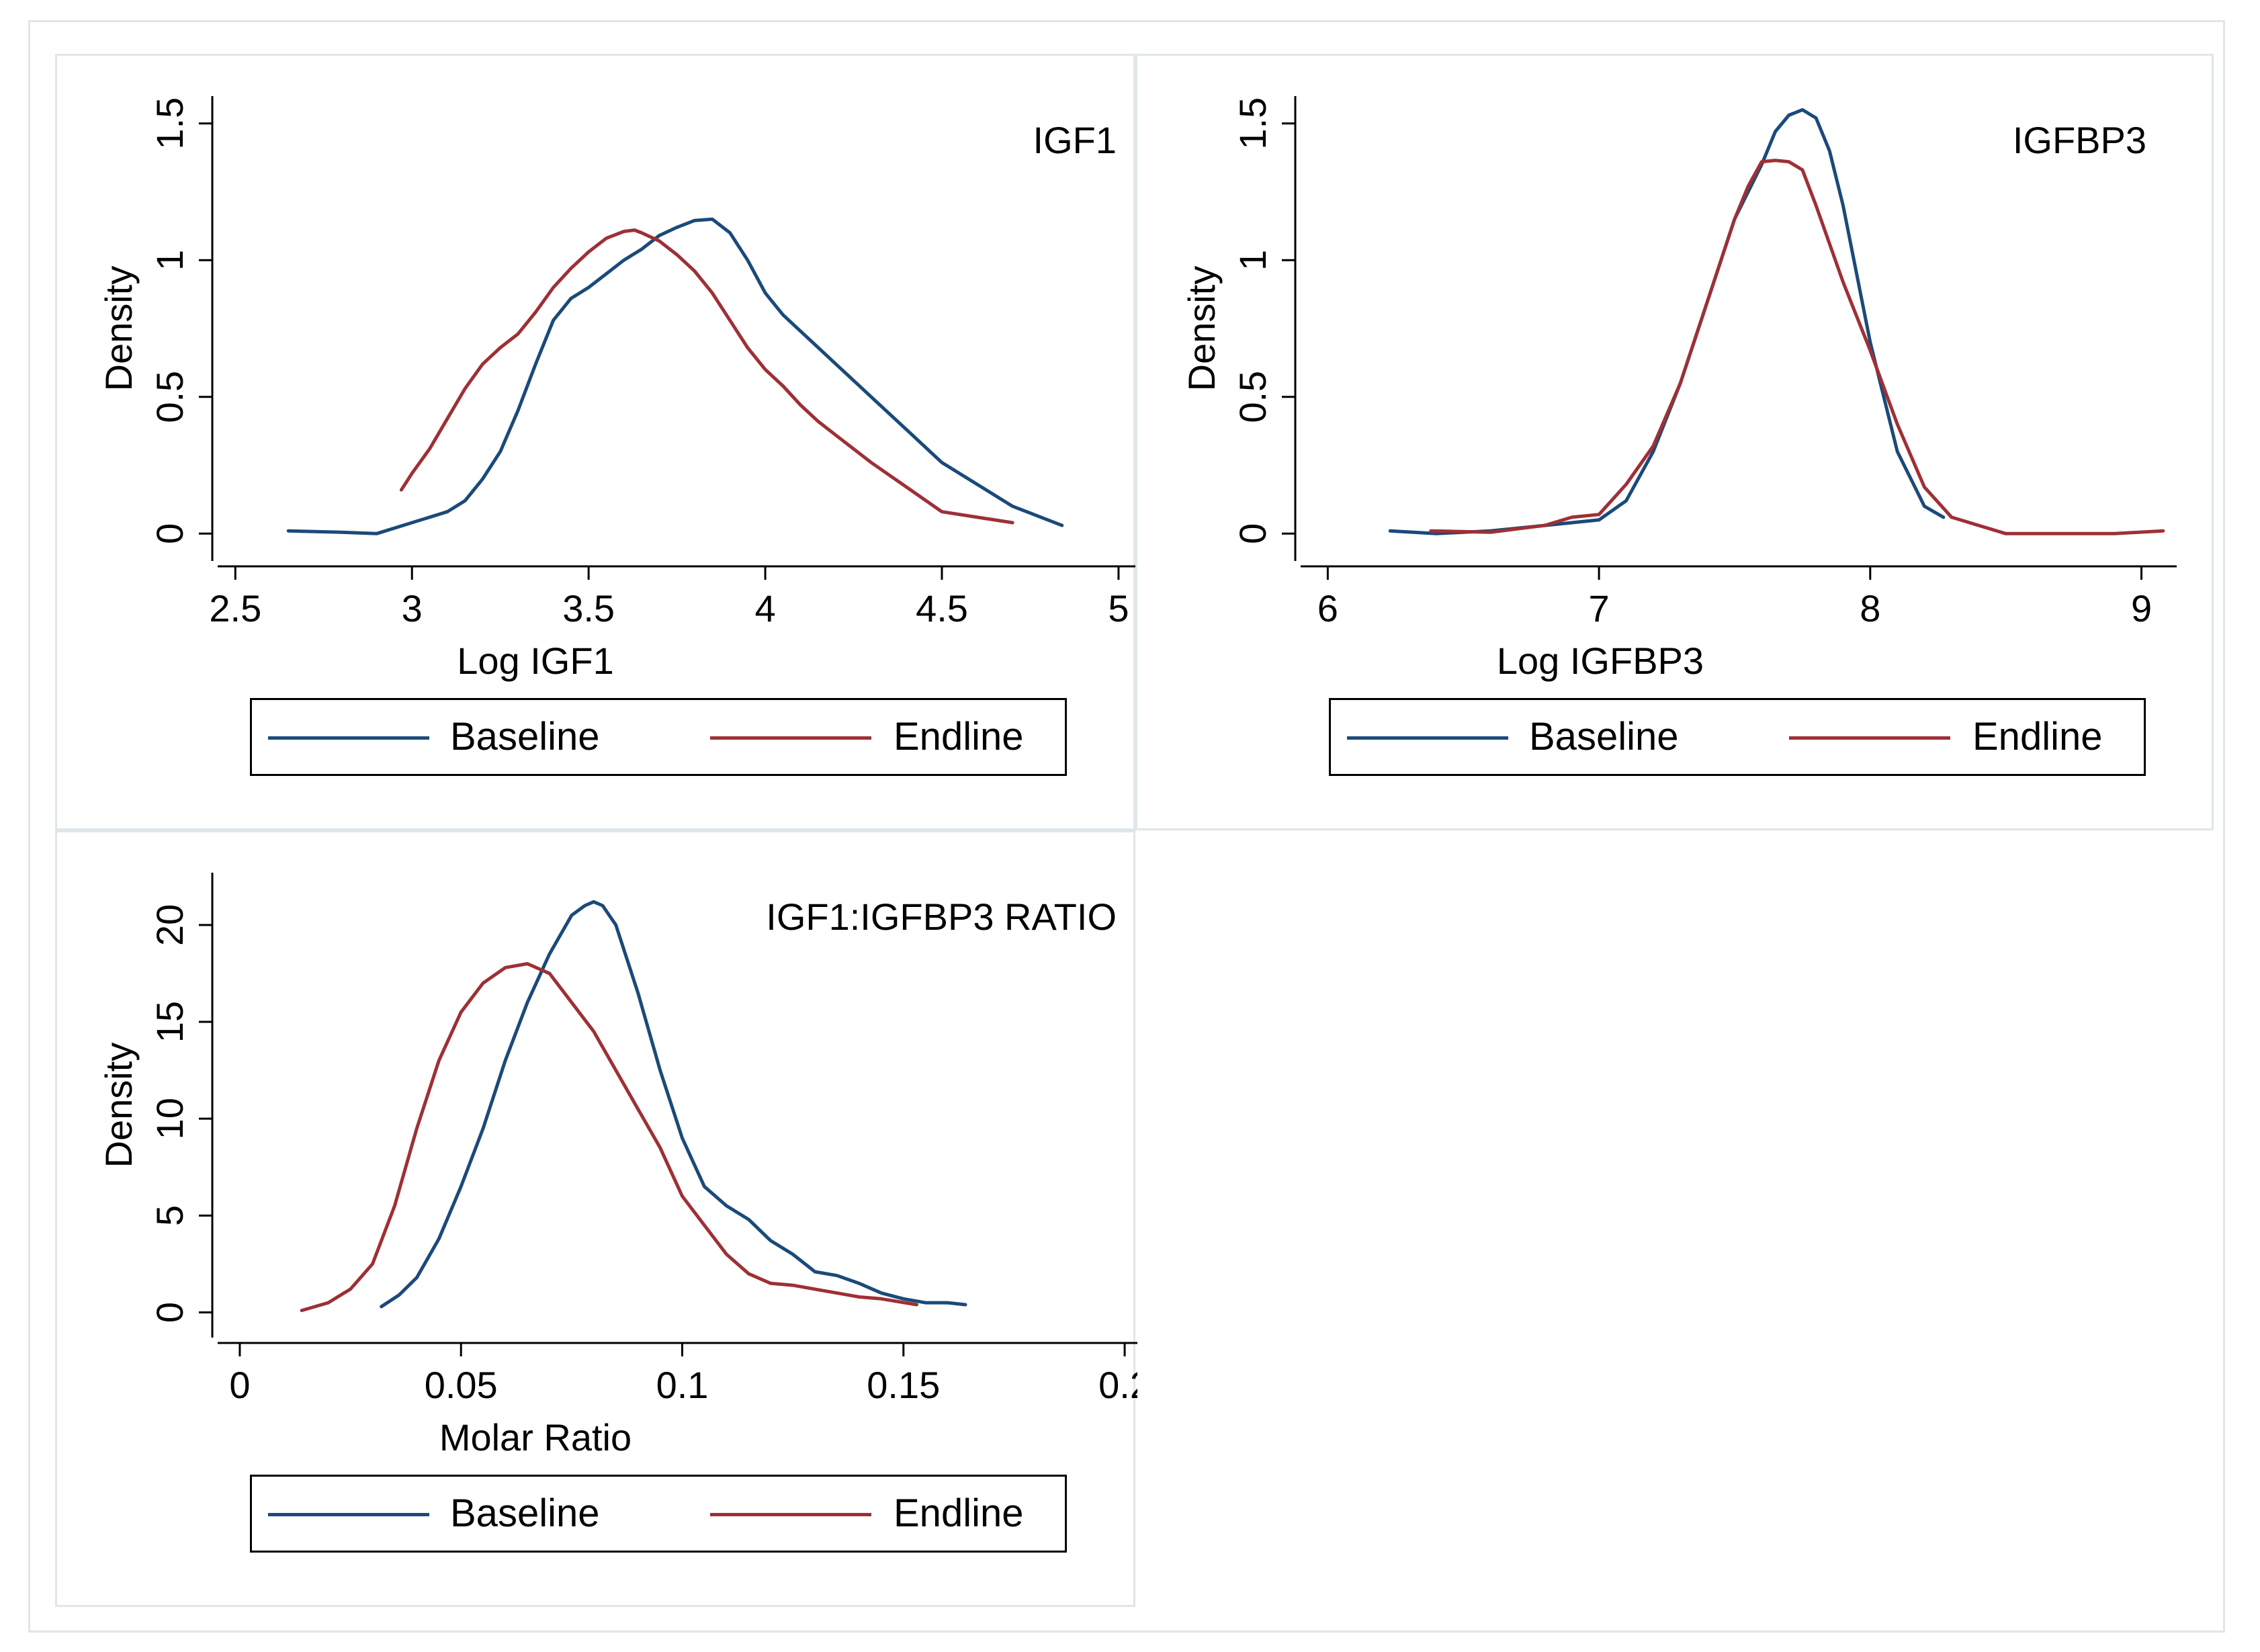  What do you see at coordinates (2141, 608) in the screenshot?
I see `x-tick-label: 9` at bounding box center [2141, 608].